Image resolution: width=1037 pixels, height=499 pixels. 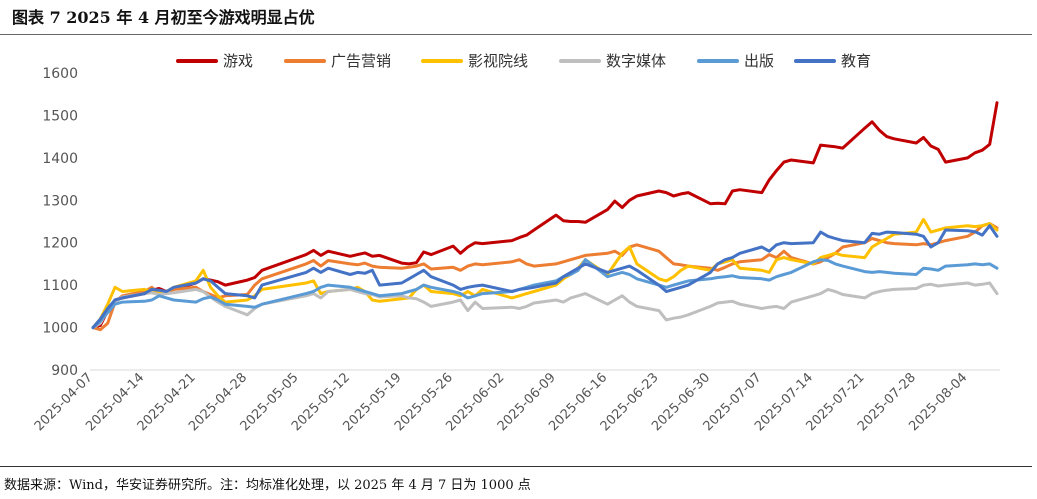 I want to click on legend-item: 出版, so click(x=735, y=61).